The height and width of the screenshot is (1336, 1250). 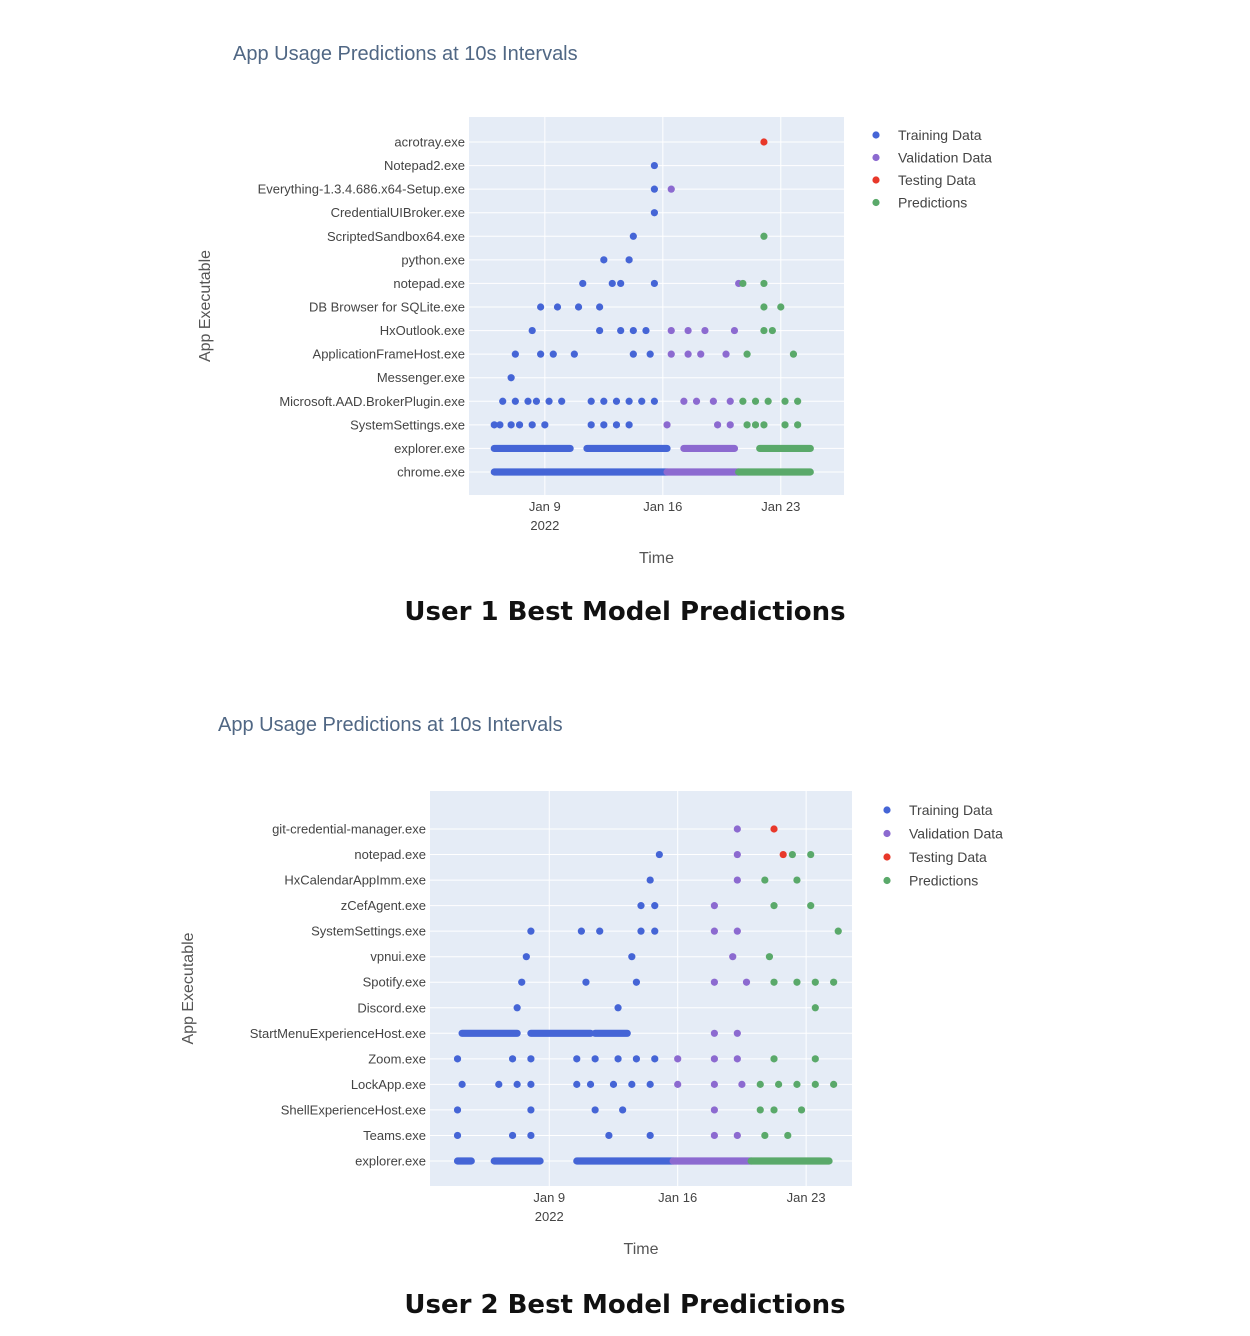 What do you see at coordinates (398, 956) in the screenshot?
I see `y-tick-label: vpnui.exe` at bounding box center [398, 956].